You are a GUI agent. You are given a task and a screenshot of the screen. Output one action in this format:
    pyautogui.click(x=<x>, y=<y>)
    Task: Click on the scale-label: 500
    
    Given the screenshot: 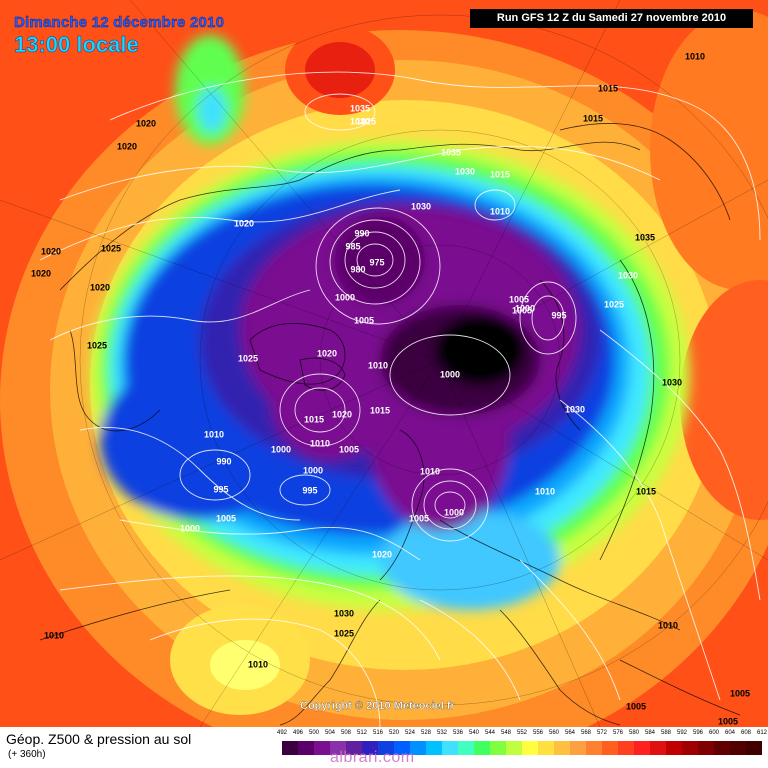 What is the action you would take?
    pyautogui.click(x=314, y=733)
    